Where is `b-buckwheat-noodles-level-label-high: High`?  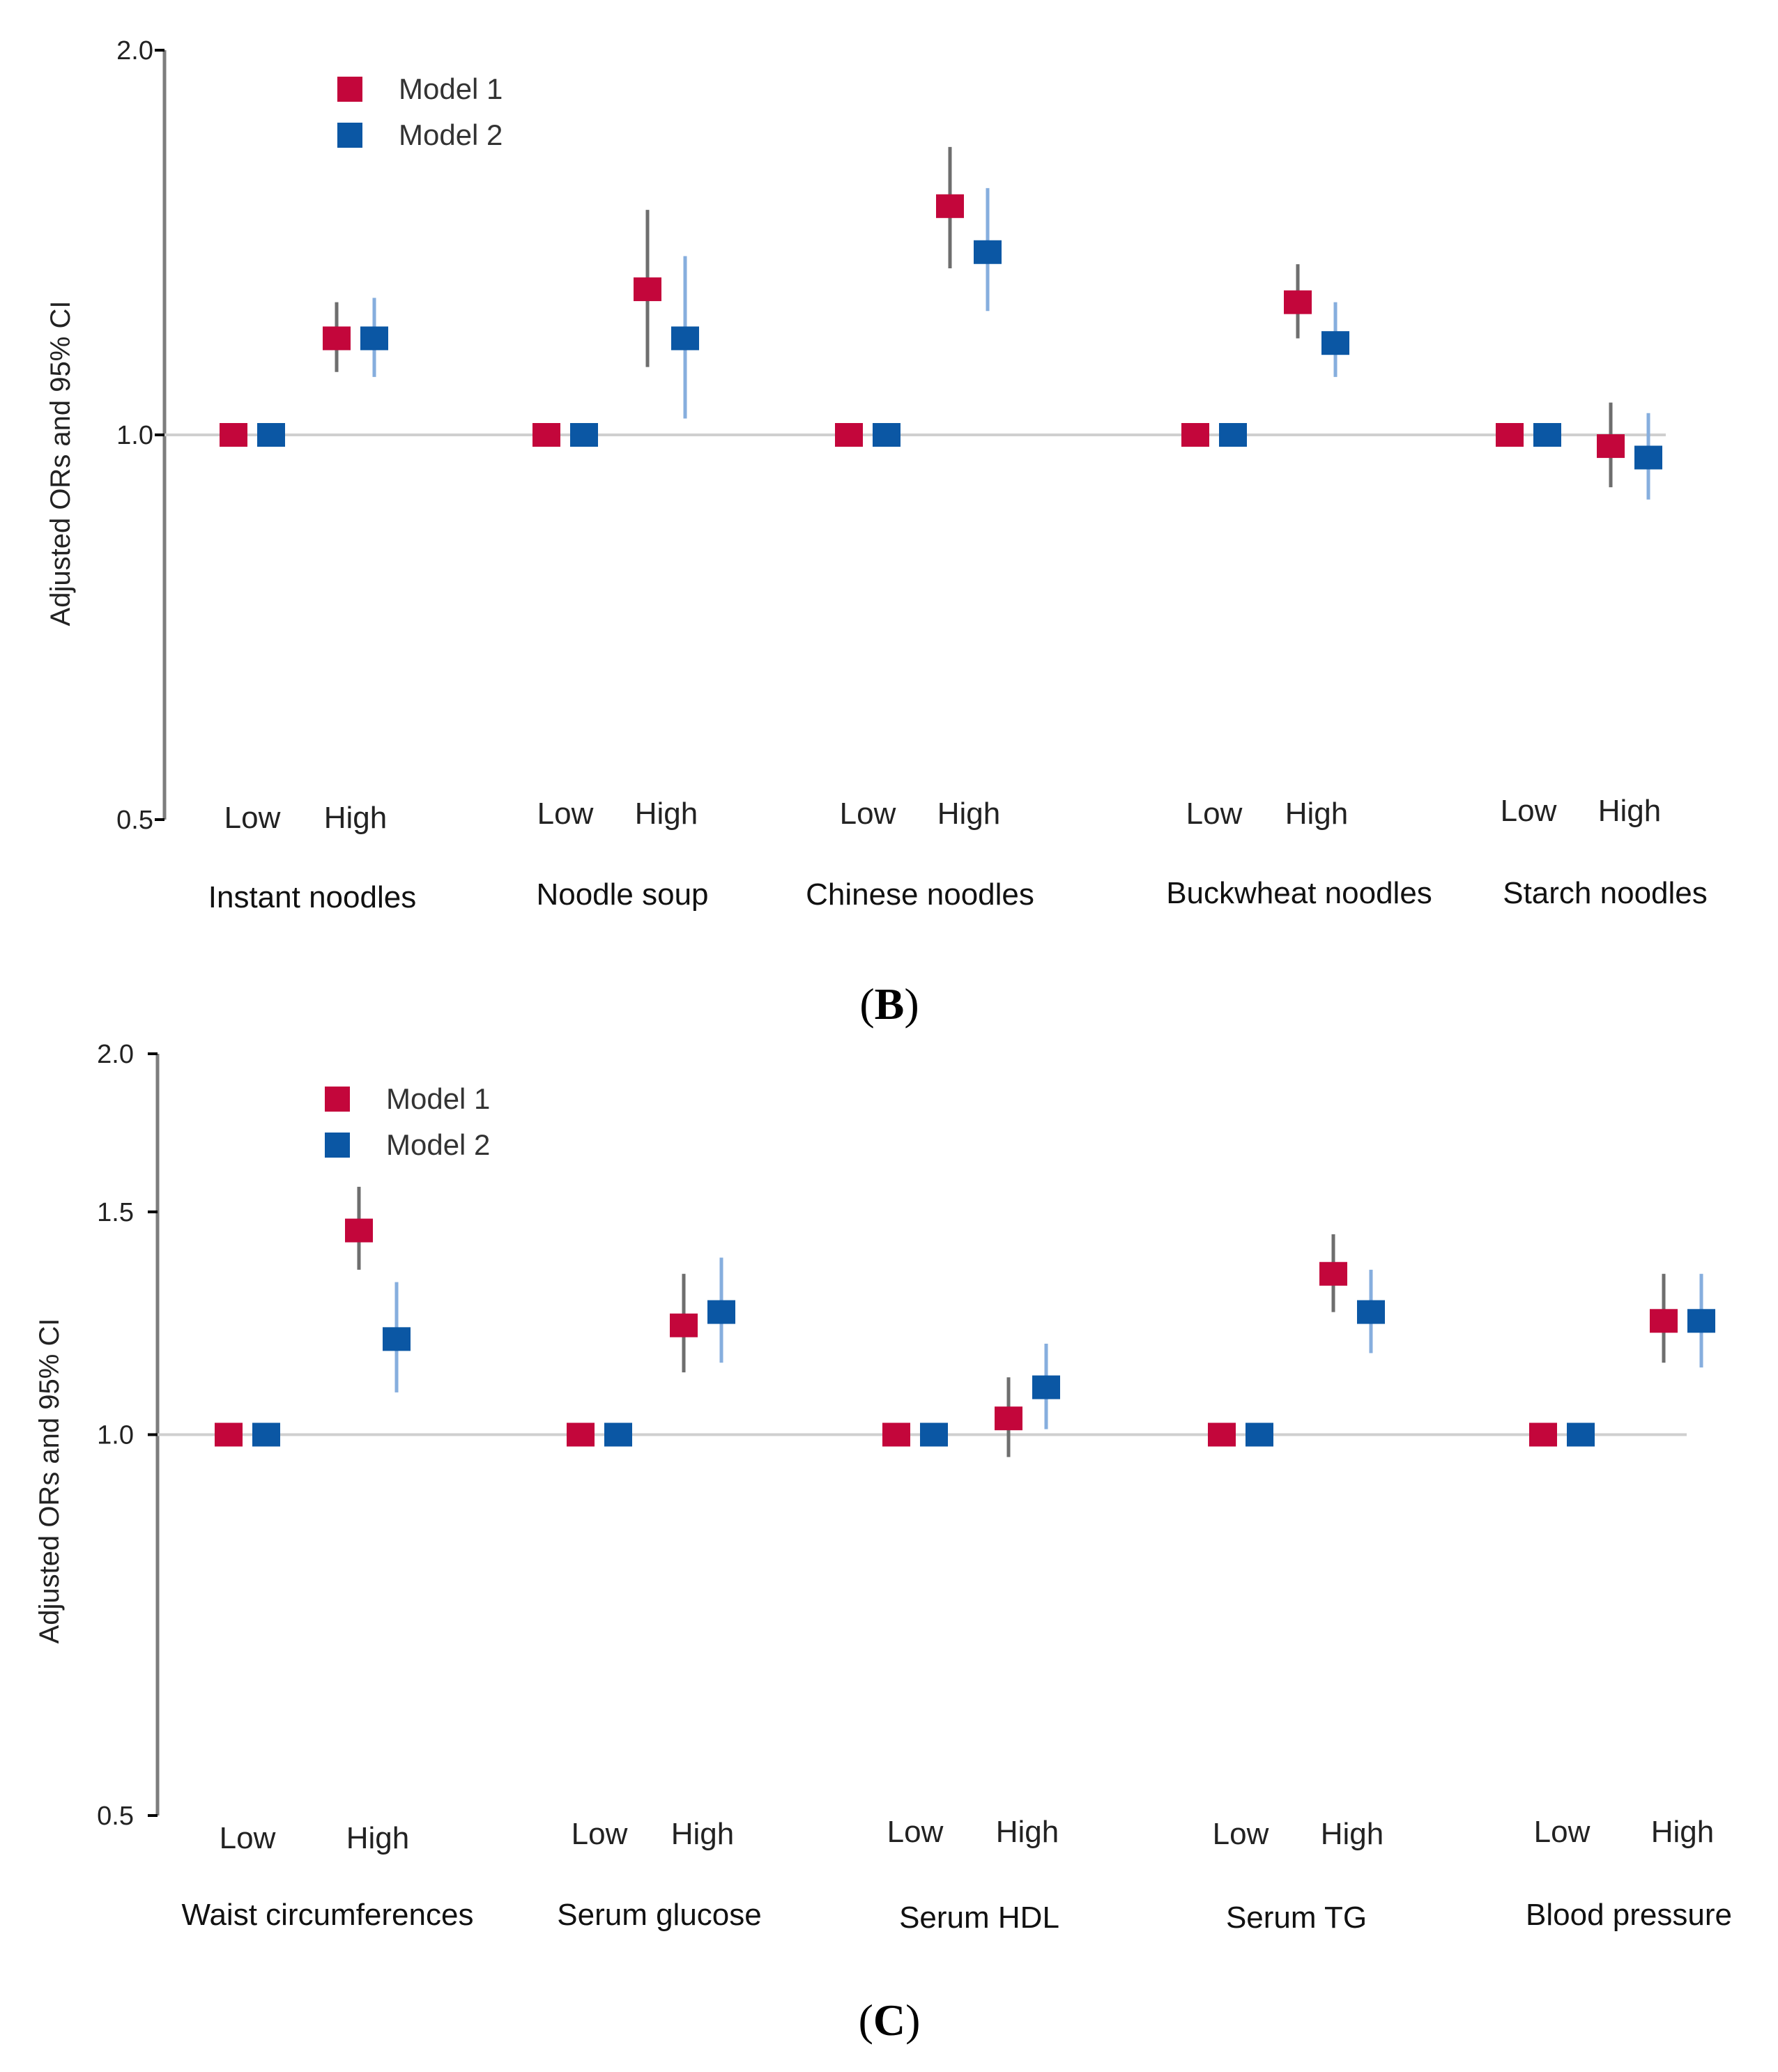
b-buckwheat-noodles-level-label-high: High is located at coordinates (1317, 814).